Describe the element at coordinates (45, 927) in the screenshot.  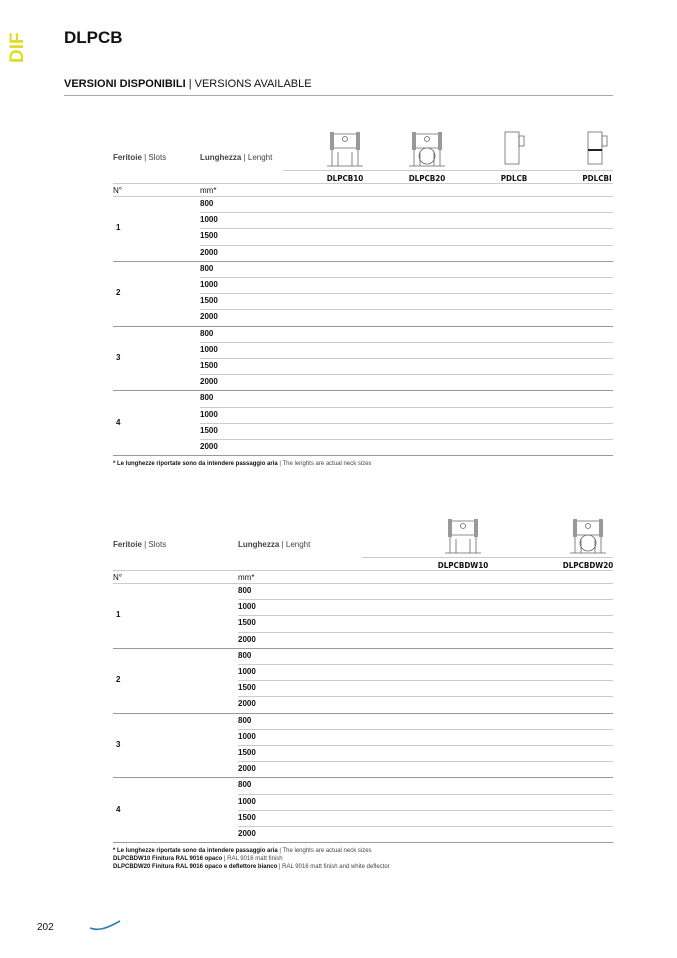
I see `page-number: 202` at that location.